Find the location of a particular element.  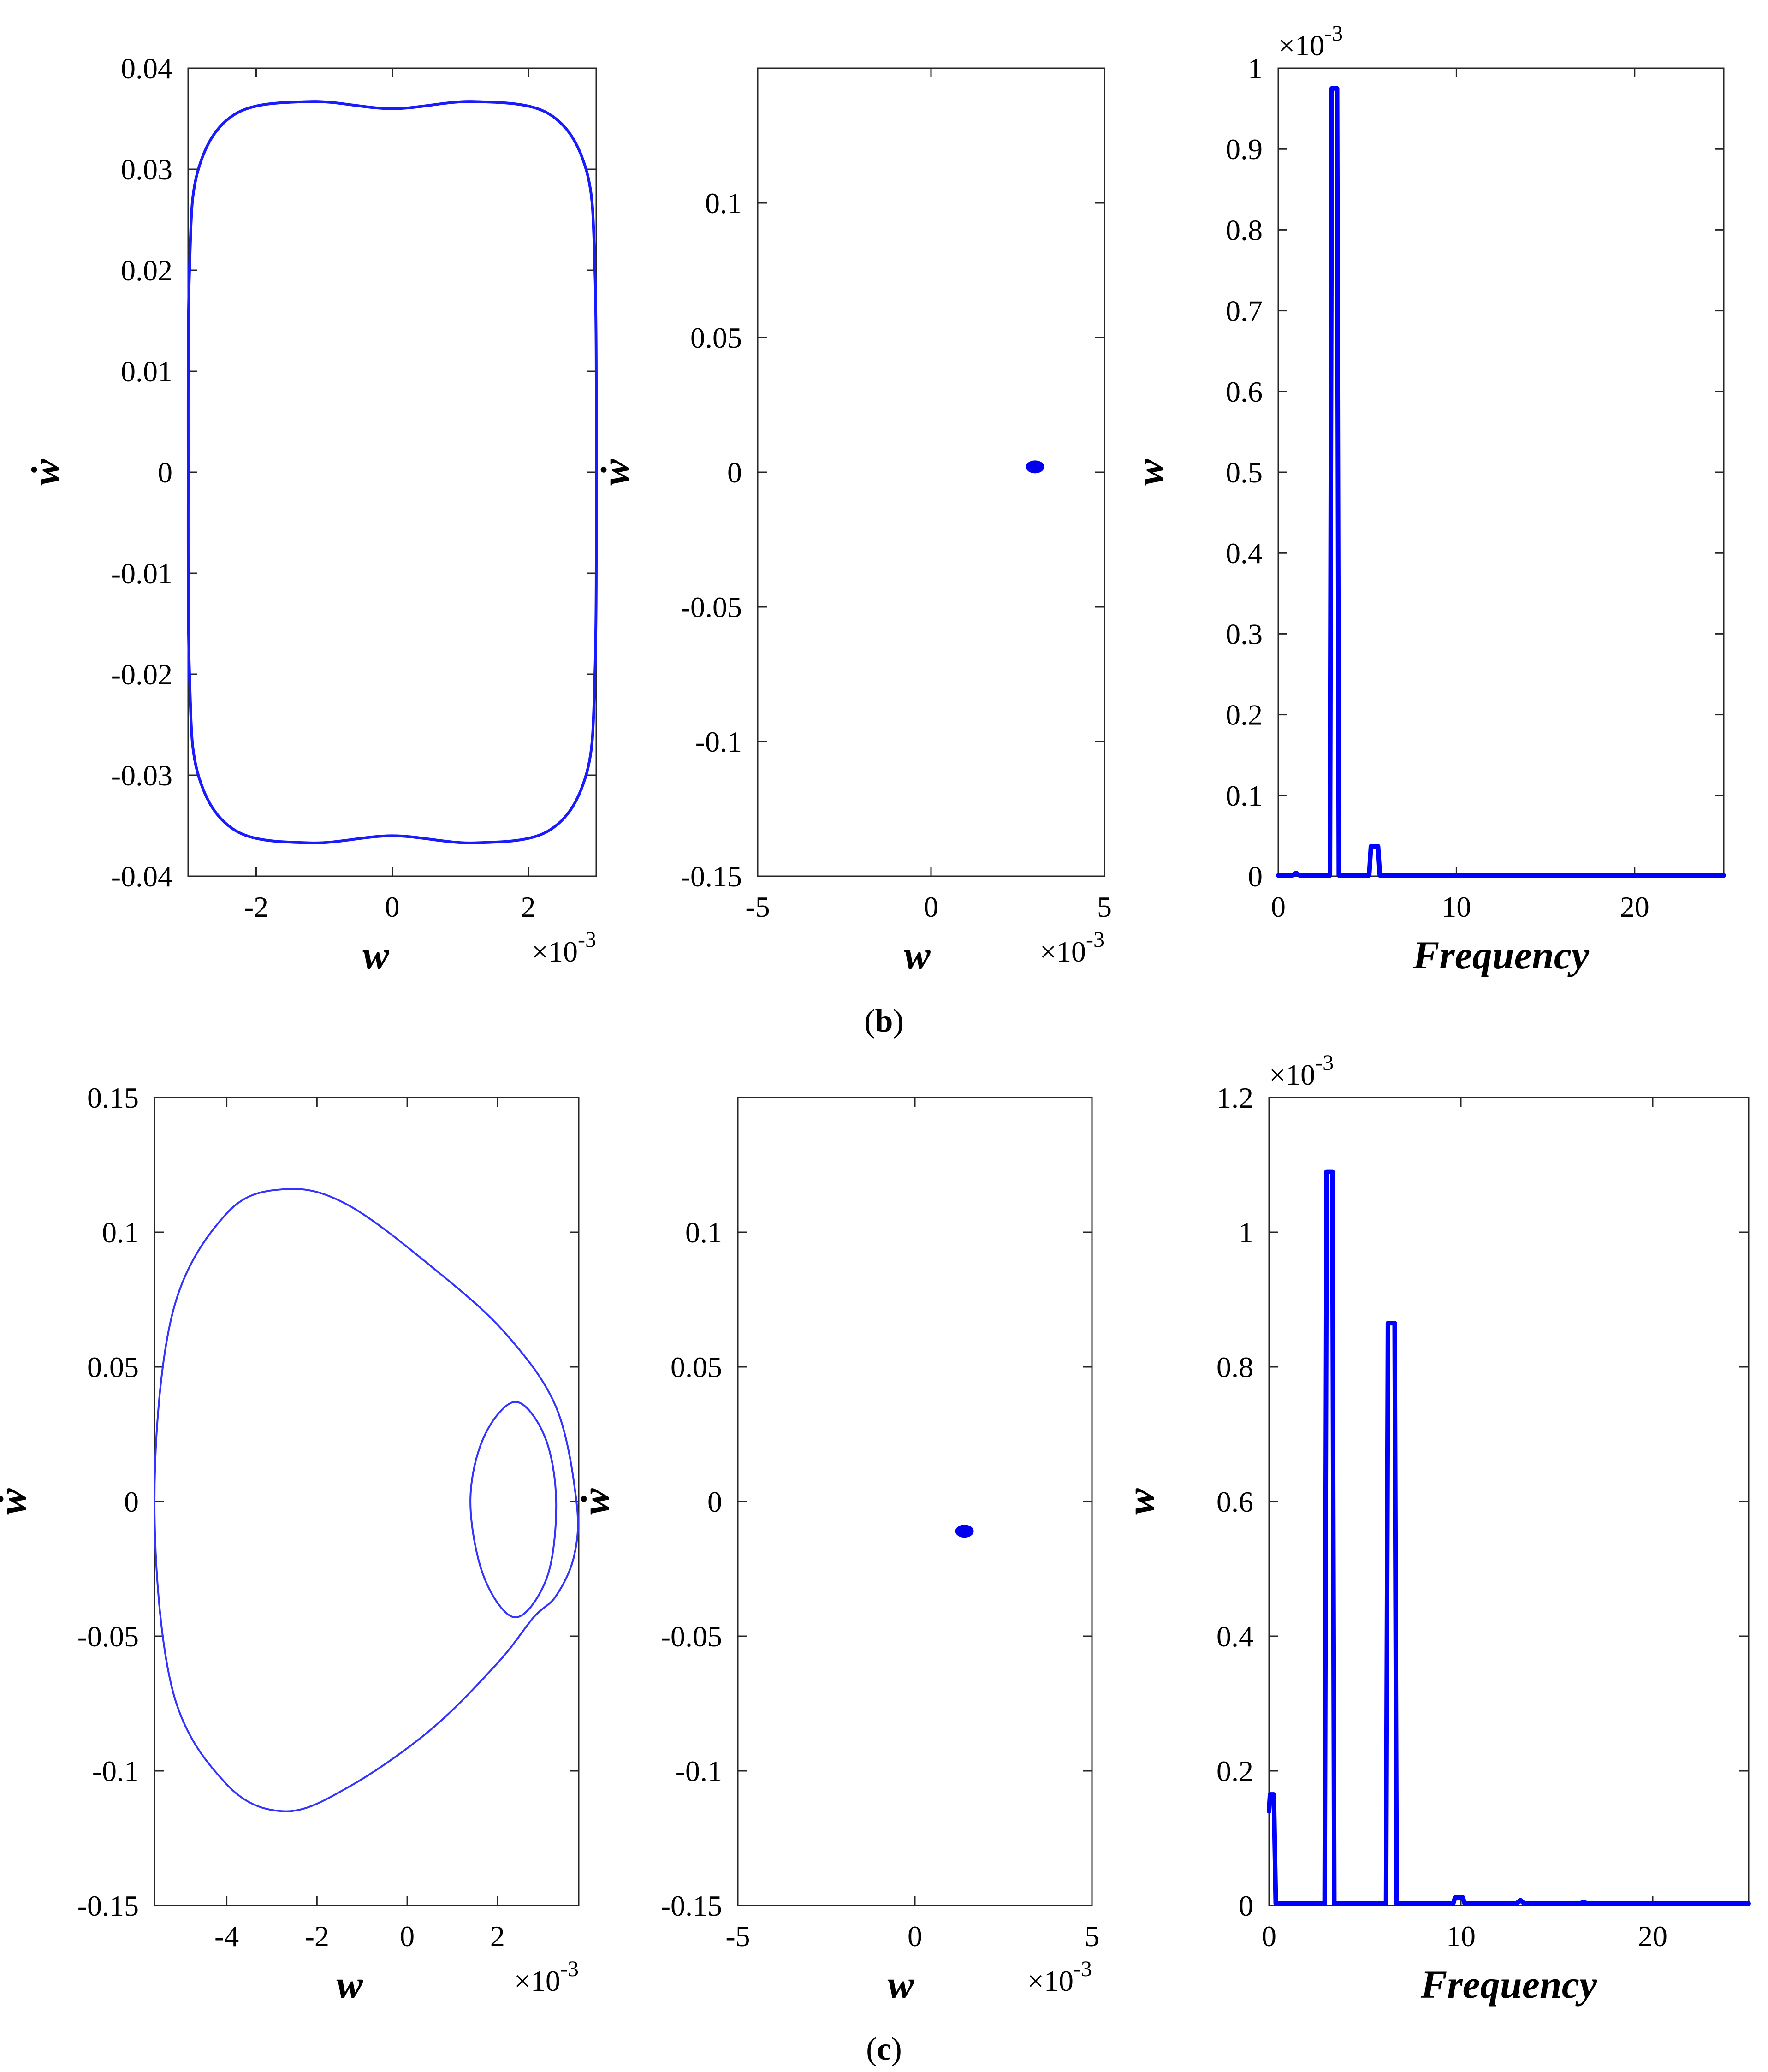

x-axis-label-c1: w is located at coordinates (350, 1984).